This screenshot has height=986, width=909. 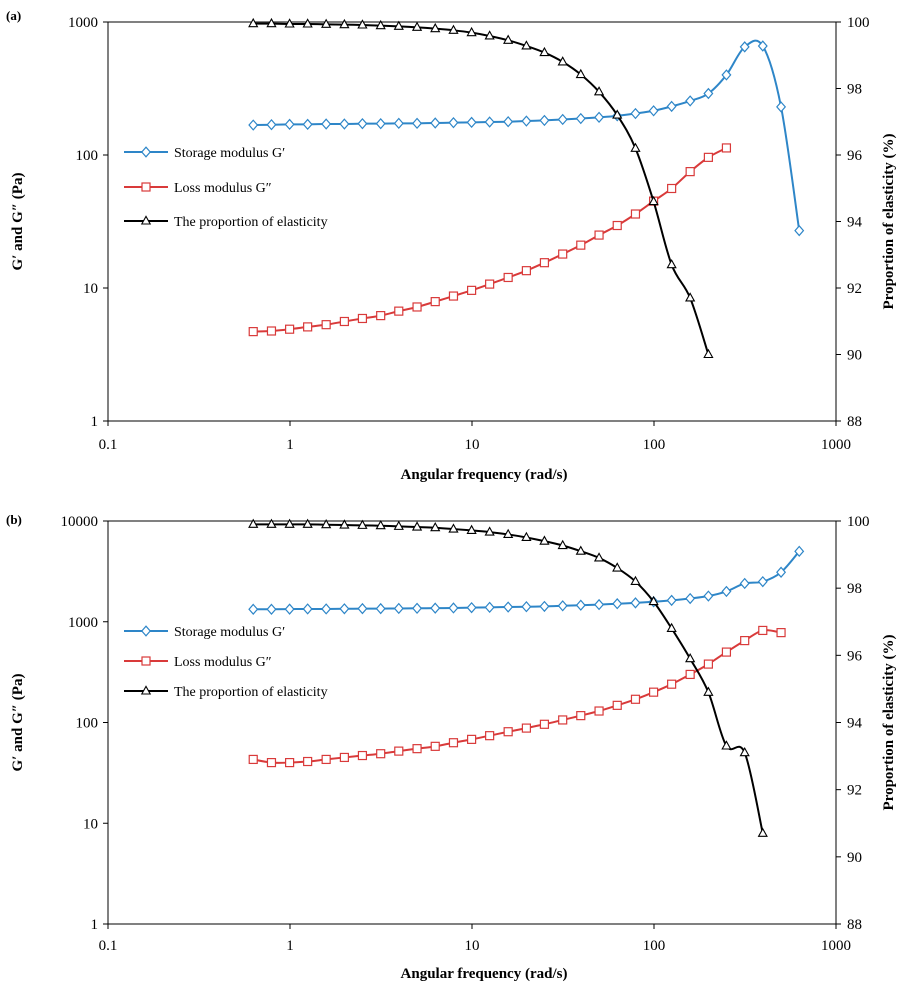 I want to click on x-axis-label: Angular frequency (rad/s), so click(x=484, y=475).